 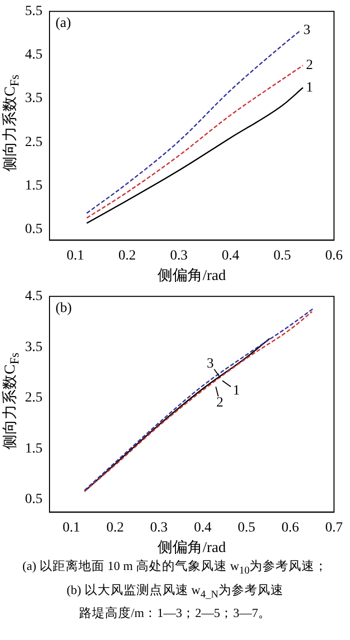 What do you see at coordinates (236, 390) in the screenshot?
I see `annotation: 1` at bounding box center [236, 390].